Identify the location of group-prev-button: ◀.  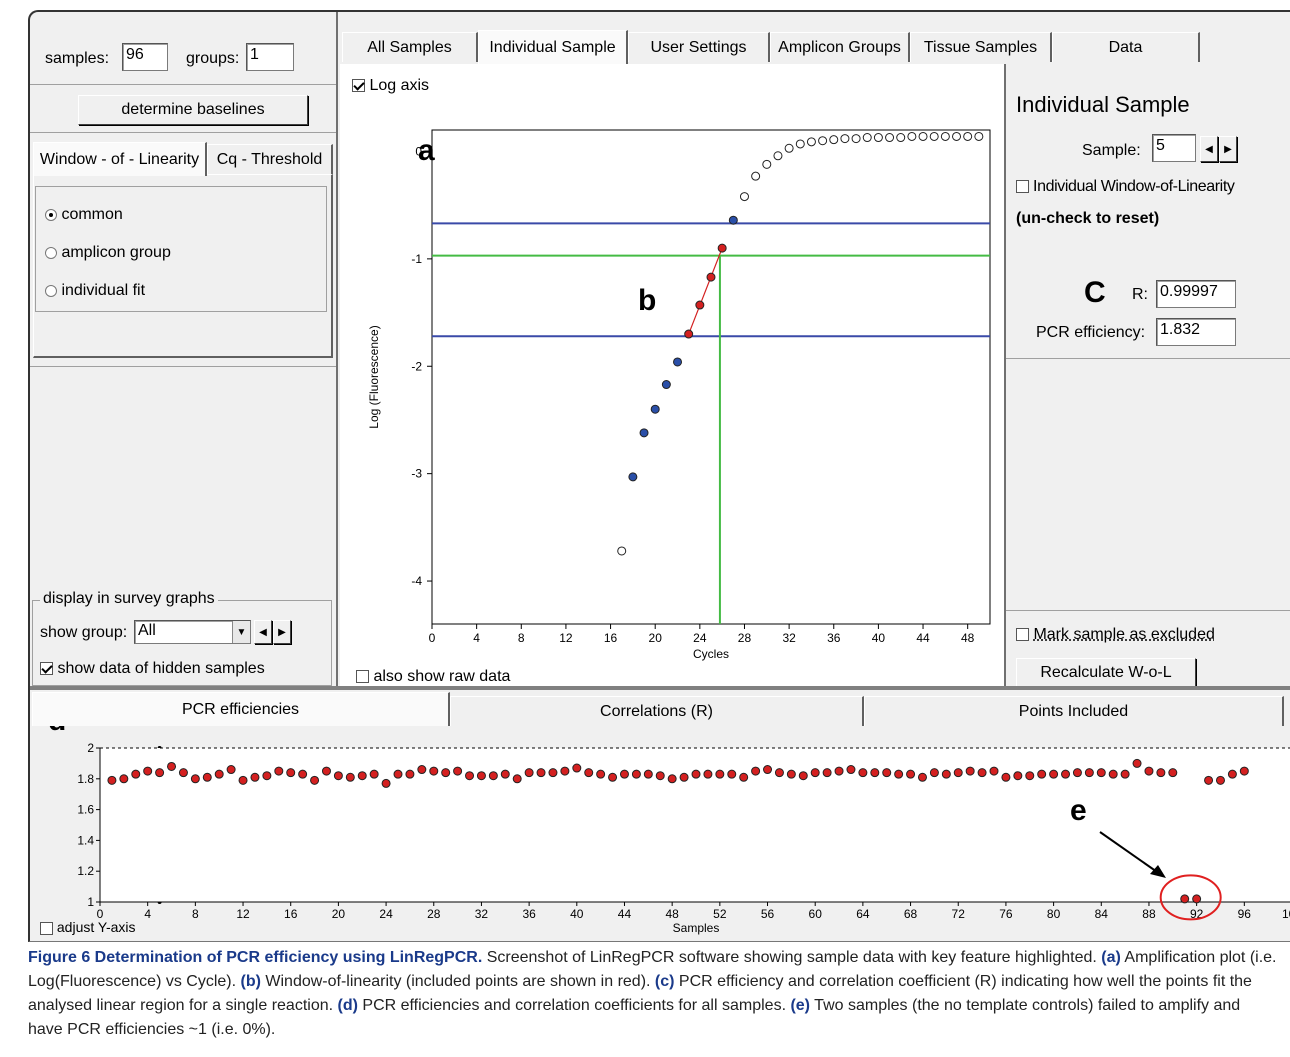
(263, 632).